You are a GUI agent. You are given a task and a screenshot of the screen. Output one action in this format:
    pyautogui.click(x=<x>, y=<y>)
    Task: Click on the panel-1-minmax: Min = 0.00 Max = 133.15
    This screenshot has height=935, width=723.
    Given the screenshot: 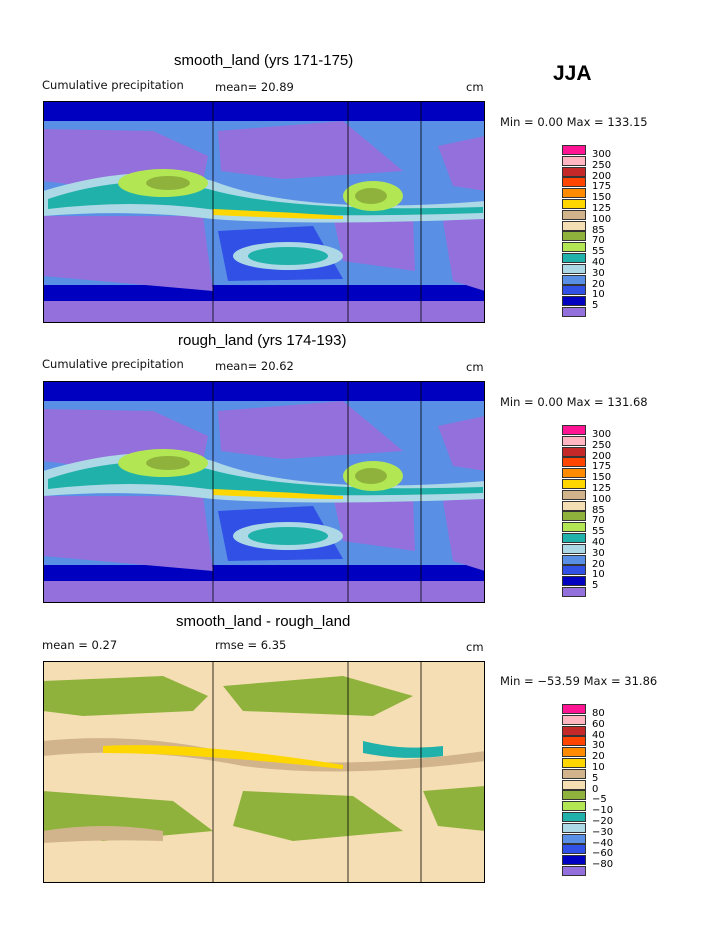 What is the action you would take?
    pyautogui.click(x=574, y=122)
    